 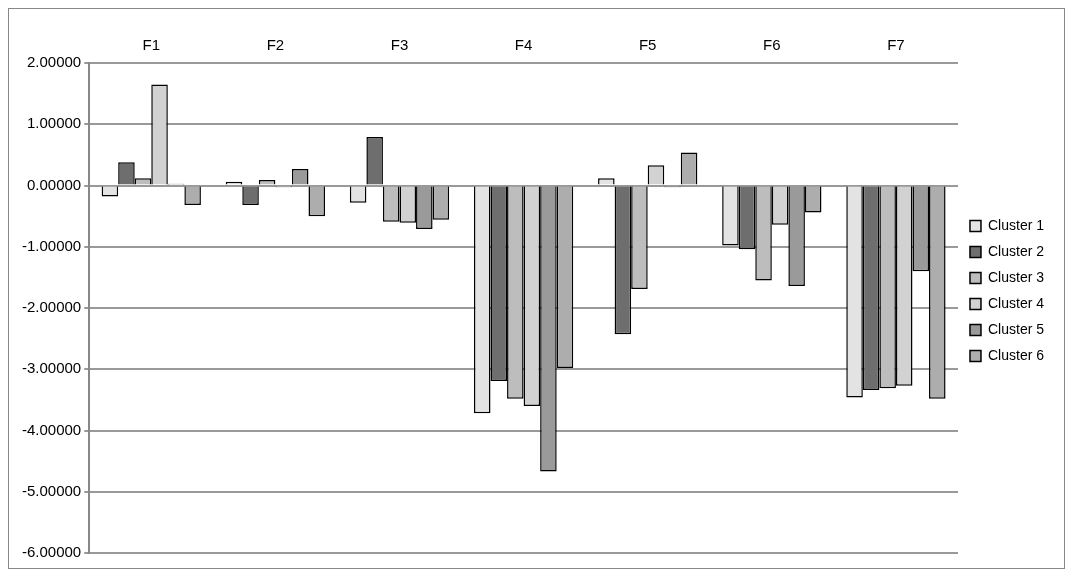 I want to click on y-tick-label: 2.00000, so click(x=54, y=62).